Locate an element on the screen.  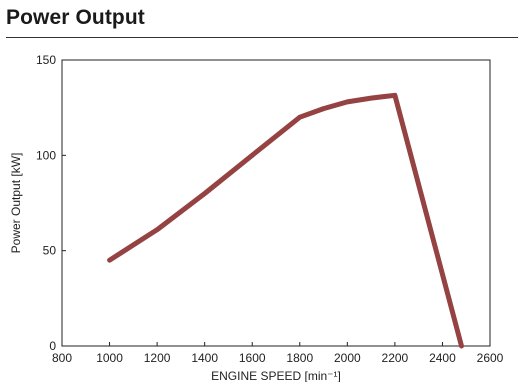
x-tick-label: 2400 is located at coordinates (442, 358).